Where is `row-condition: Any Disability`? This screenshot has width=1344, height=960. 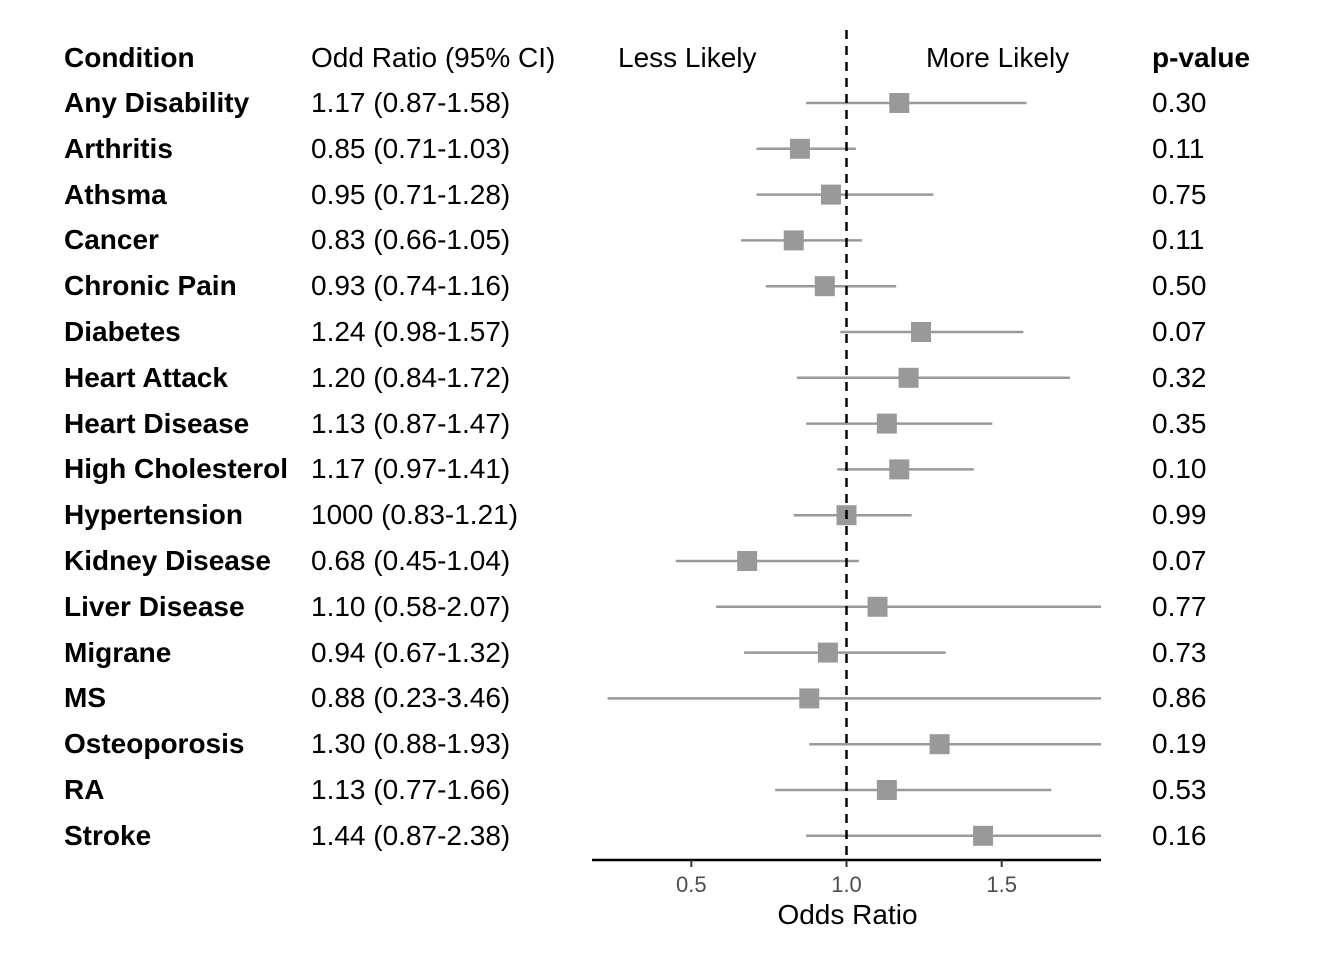 row-condition: Any Disability is located at coordinates (157, 102).